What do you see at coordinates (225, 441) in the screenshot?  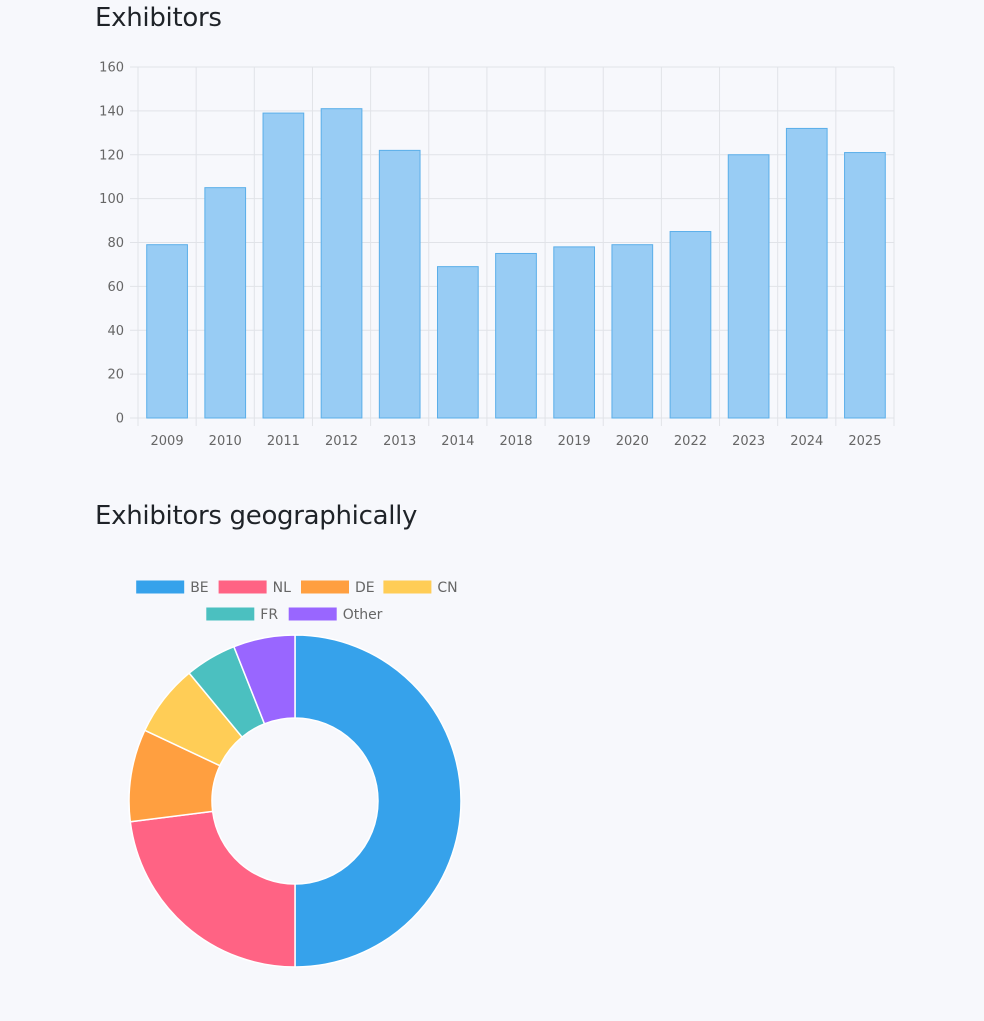 I see `x-tick-label: 2010` at bounding box center [225, 441].